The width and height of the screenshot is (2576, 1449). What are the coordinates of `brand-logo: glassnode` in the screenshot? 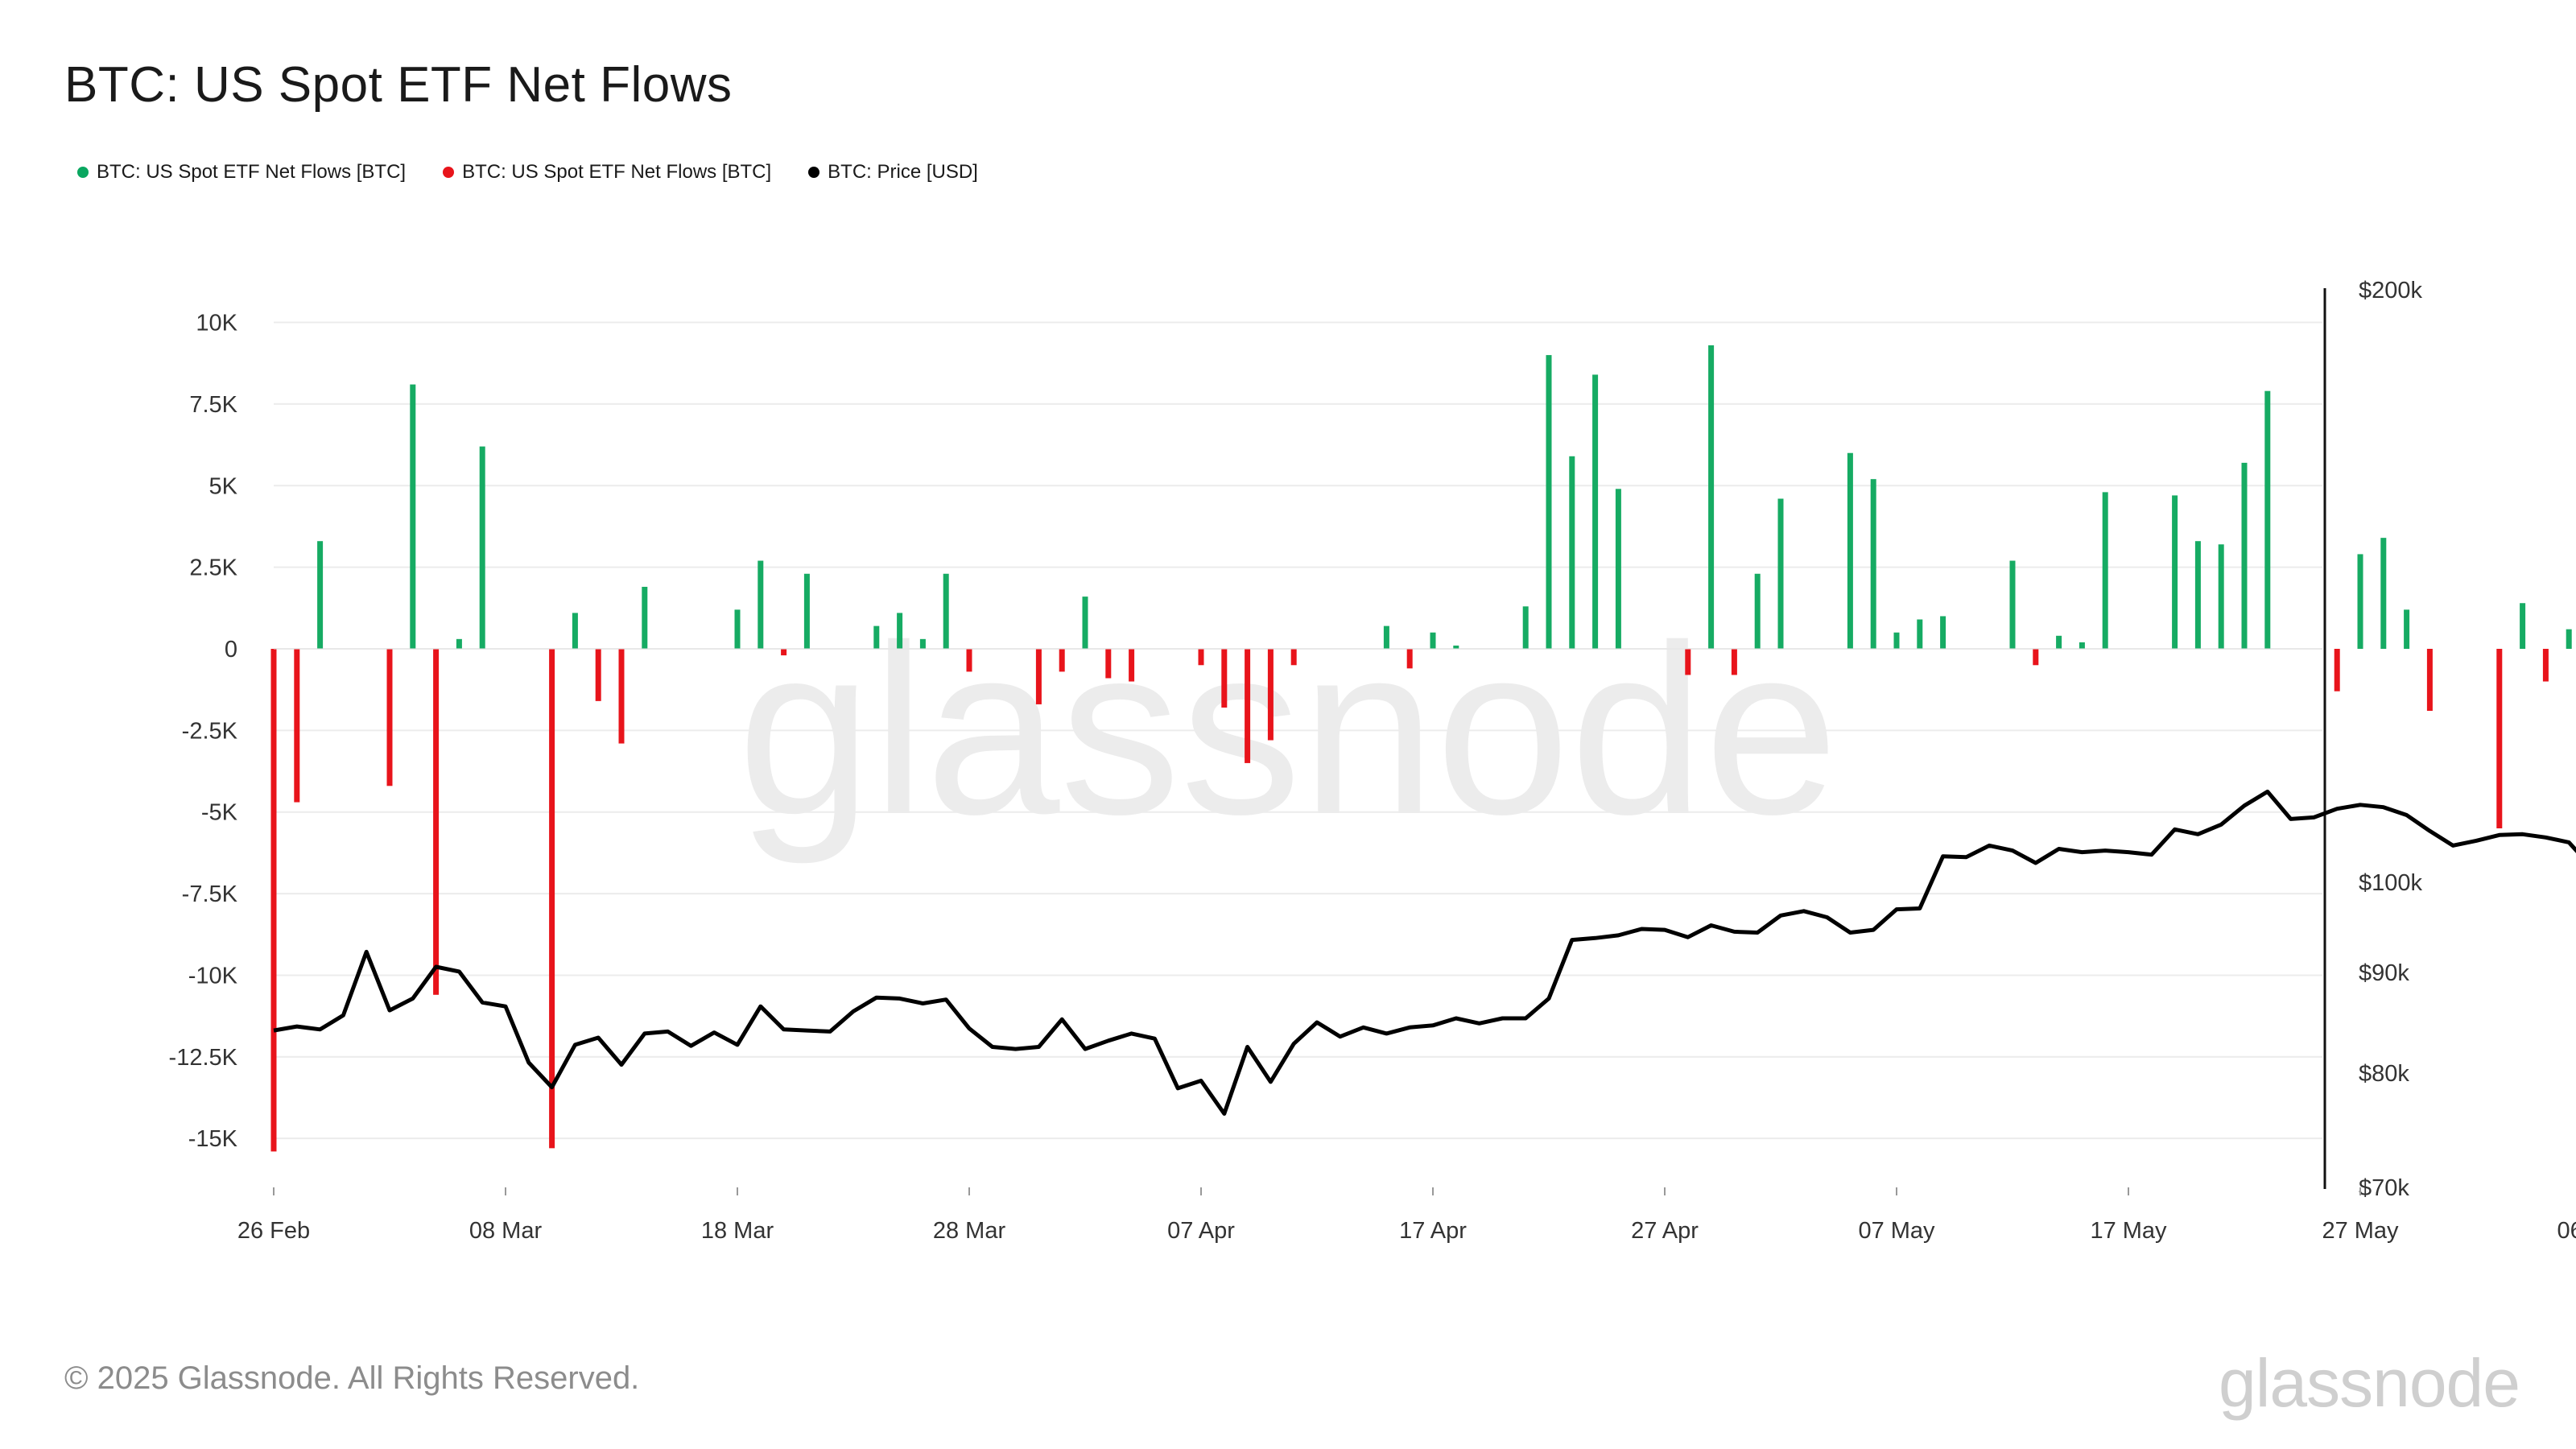 It's located at (2369, 1383).